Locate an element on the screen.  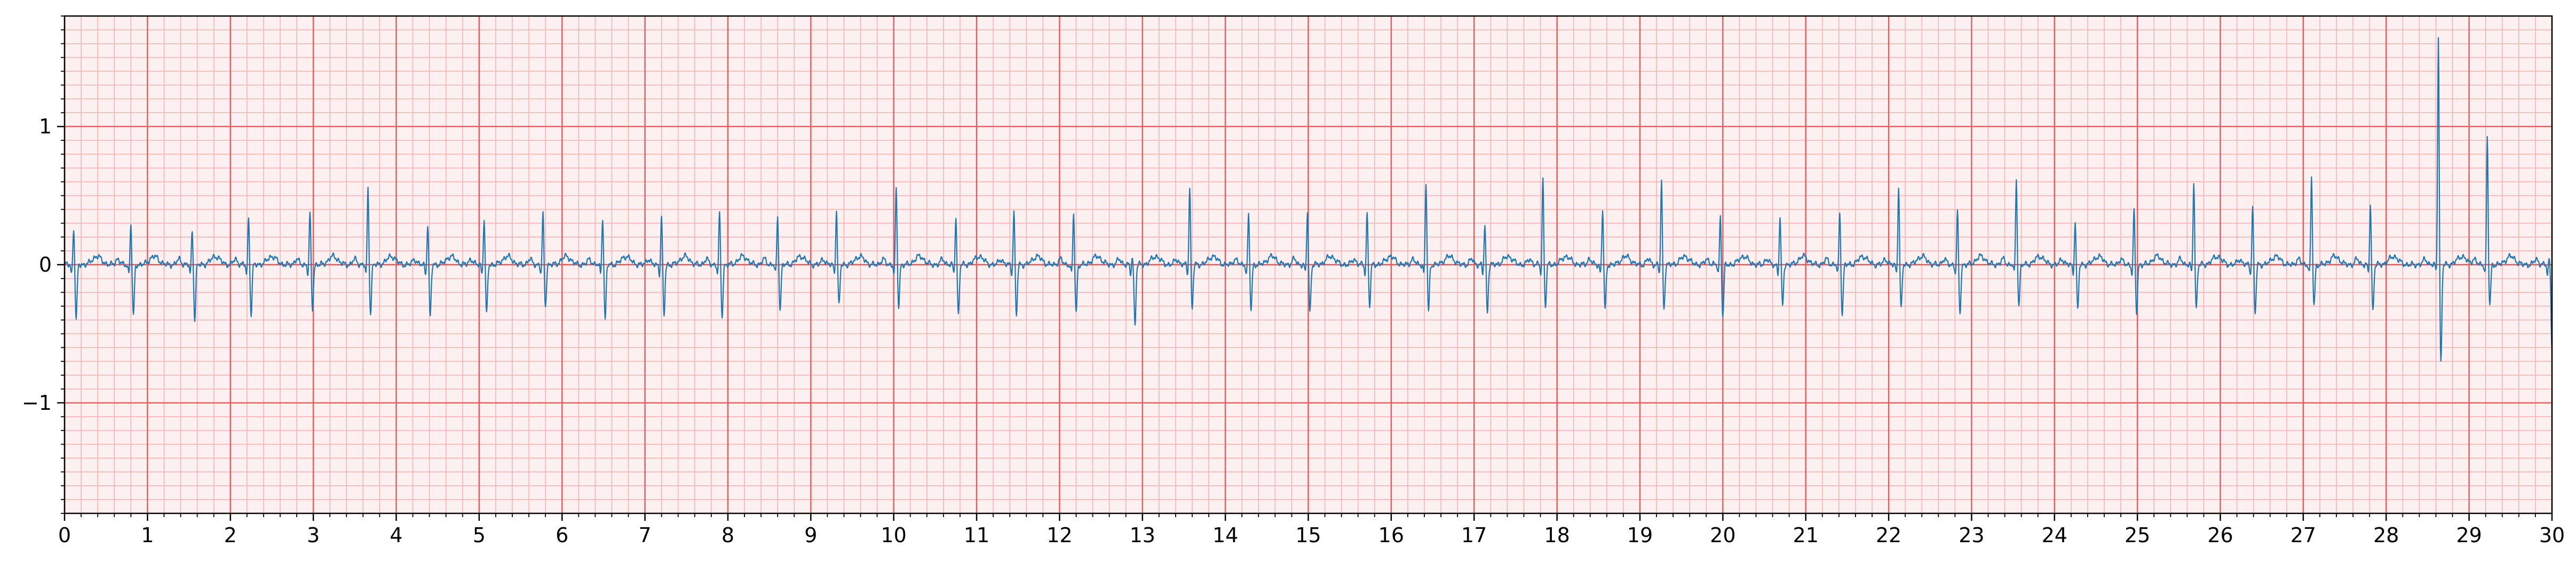
x-tick-label: 1 is located at coordinates (147, 535).